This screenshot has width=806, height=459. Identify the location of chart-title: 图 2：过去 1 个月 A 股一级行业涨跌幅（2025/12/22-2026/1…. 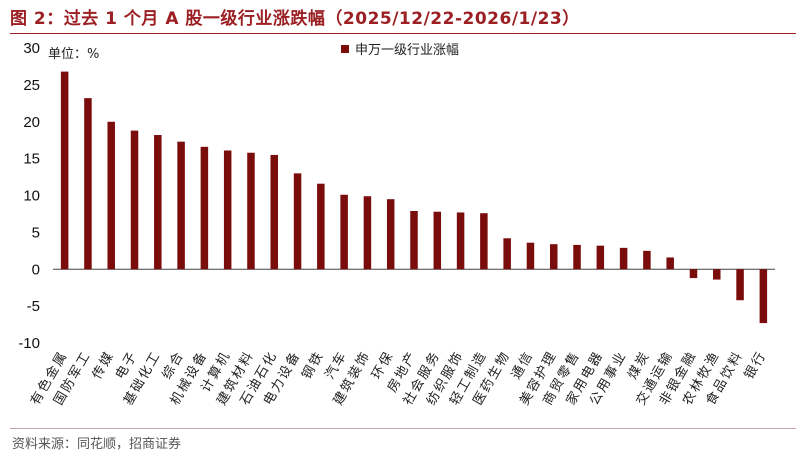
(295, 19).